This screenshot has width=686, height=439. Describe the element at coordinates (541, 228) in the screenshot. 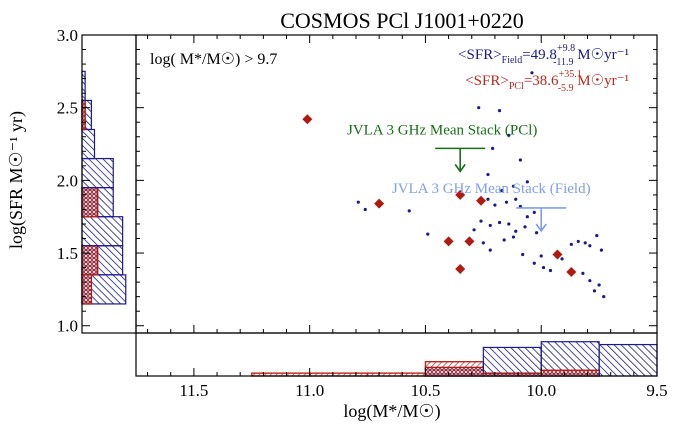

I see `stack-limit-field-arrowhead` at that location.